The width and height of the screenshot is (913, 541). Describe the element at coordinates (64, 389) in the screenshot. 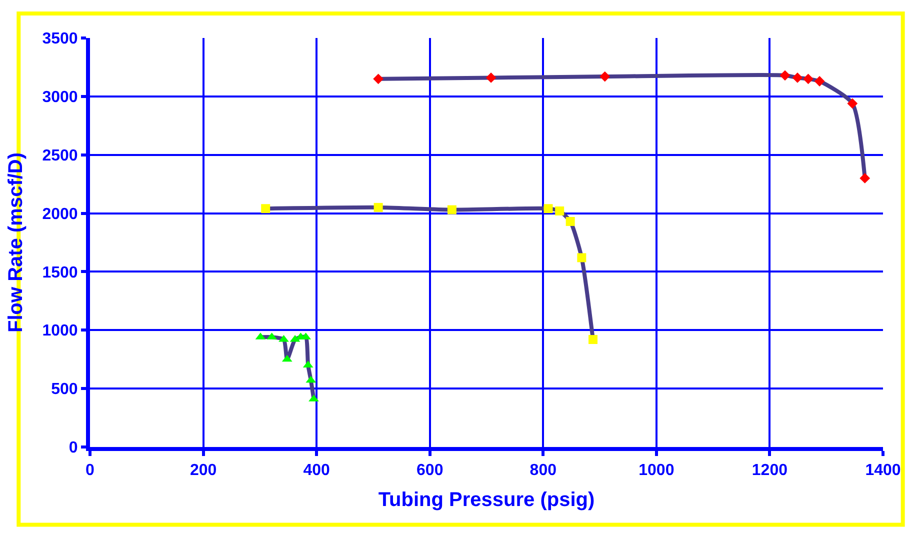

I see `y-tick-label: 500` at that location.